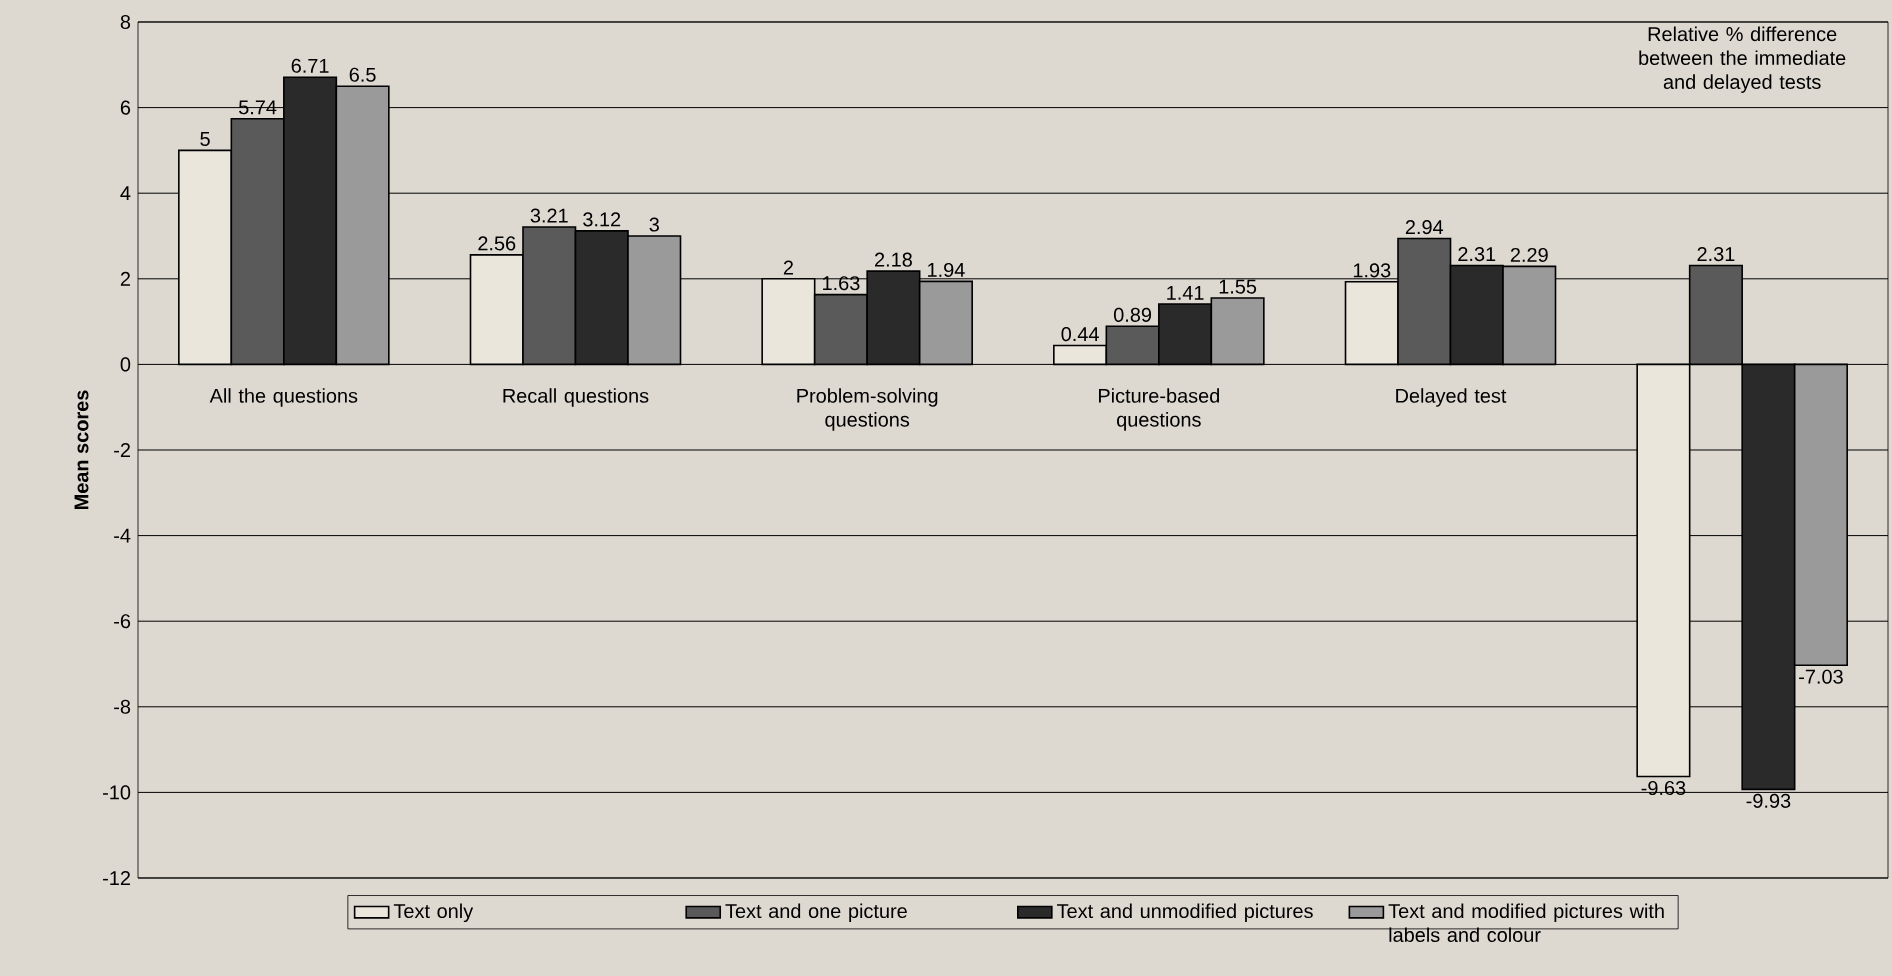 The height and width of the screenshot is (976, 1892). I want to click on y-tick-label: -10, so click(117, 792).